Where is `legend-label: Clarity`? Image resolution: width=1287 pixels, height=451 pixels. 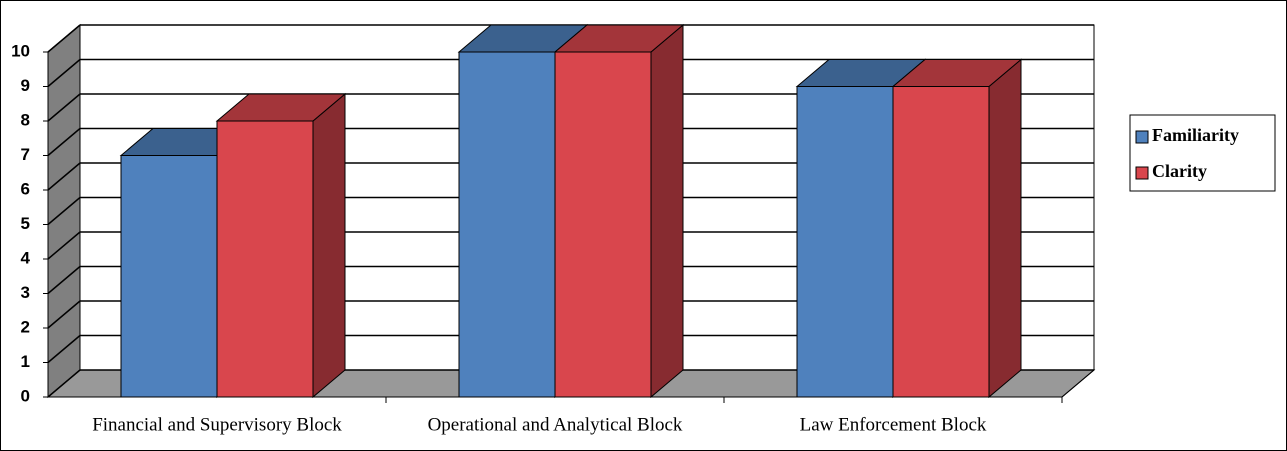 legend-label: Clarity is located at coordinates (1179, 171).